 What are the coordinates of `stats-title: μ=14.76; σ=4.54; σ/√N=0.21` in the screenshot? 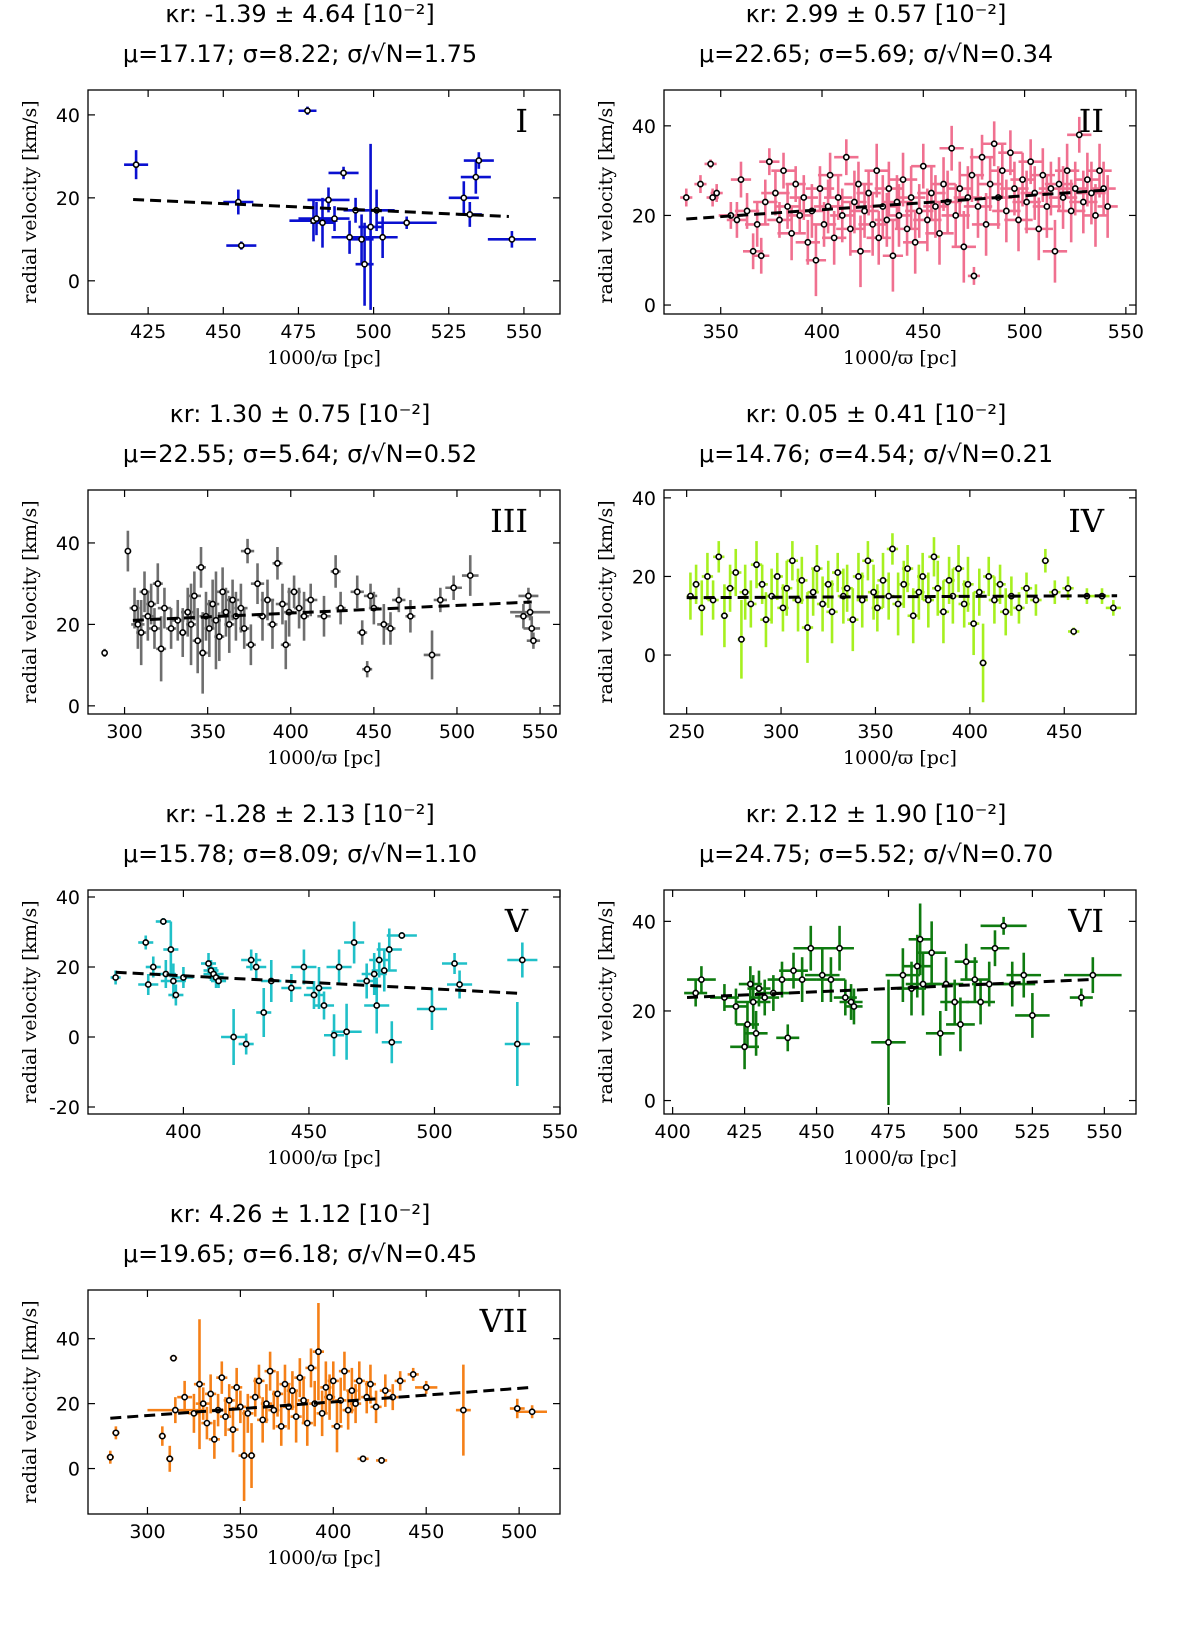 It's located at (876, 454).